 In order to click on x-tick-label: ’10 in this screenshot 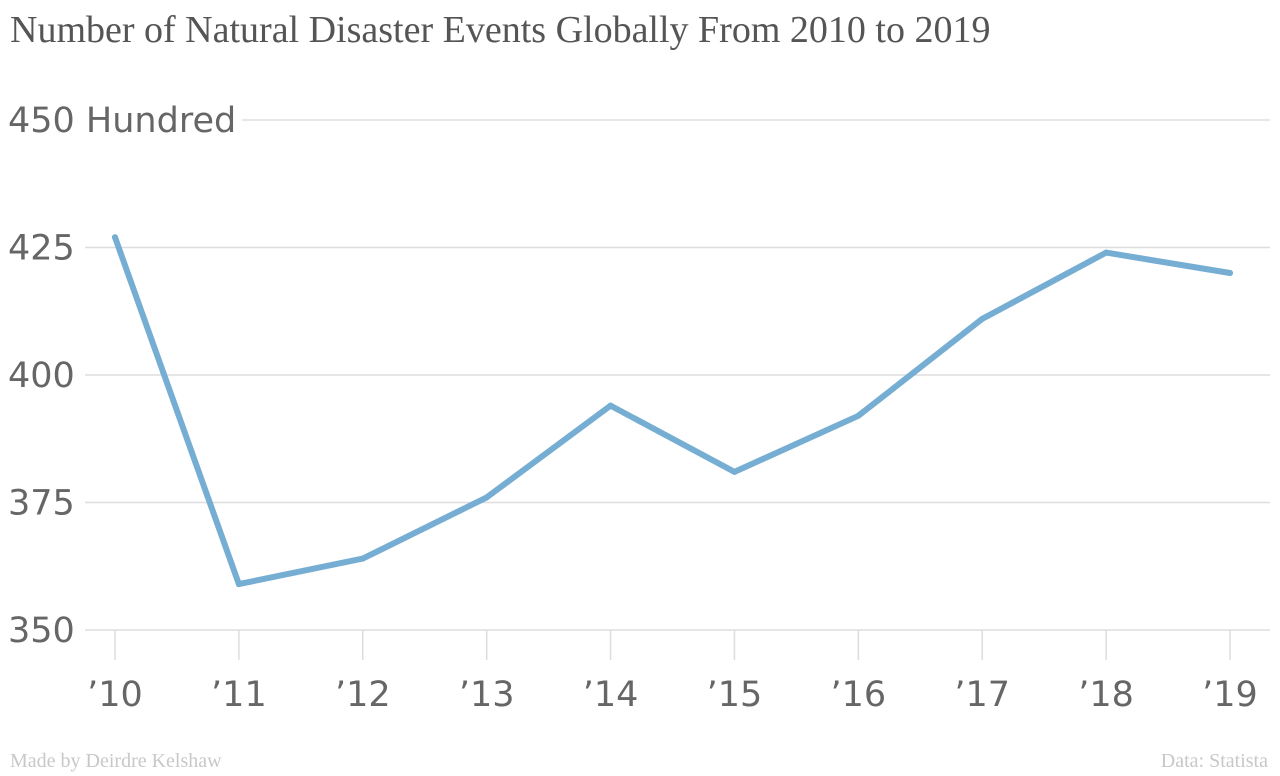, I will do `click(115, 695)`.